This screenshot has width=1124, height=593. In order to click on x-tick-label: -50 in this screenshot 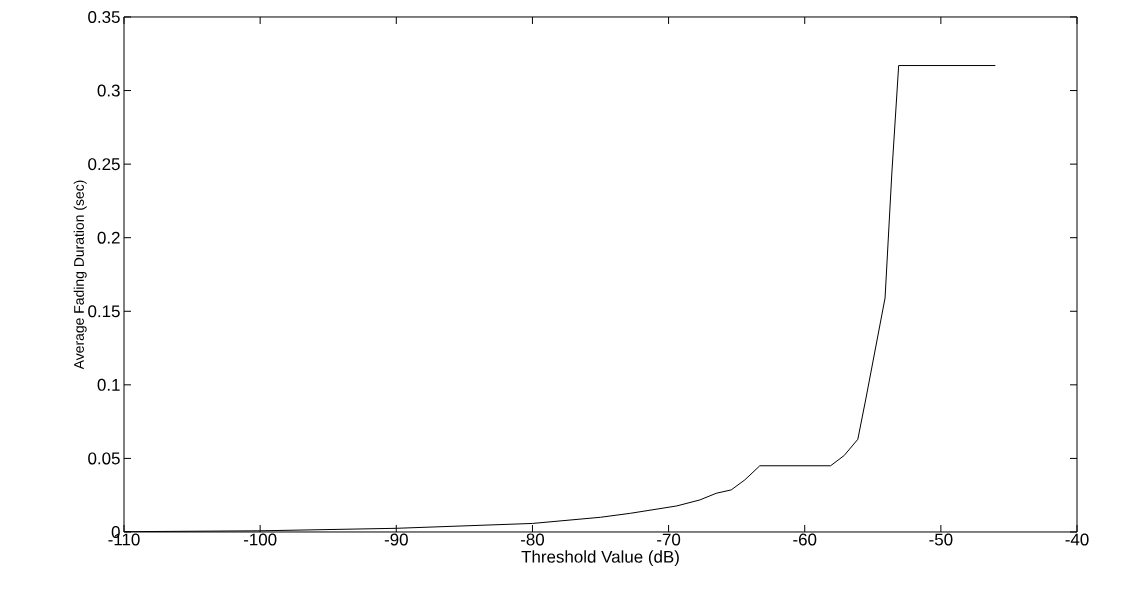, I will do `click(941, 539)`.